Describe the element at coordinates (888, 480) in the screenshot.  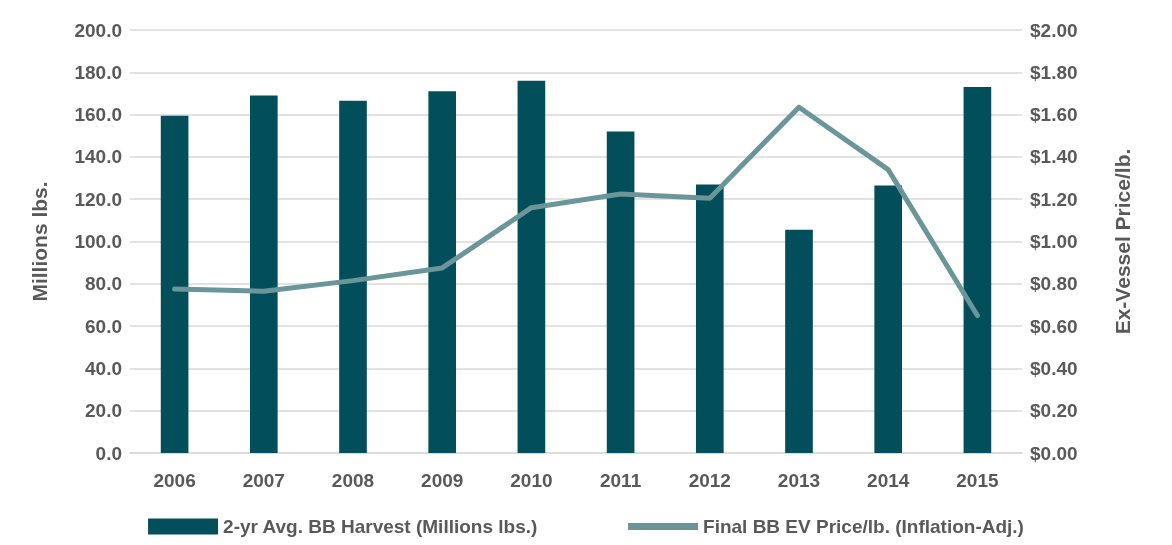
I see `x-tick-label: 2014` at that location.